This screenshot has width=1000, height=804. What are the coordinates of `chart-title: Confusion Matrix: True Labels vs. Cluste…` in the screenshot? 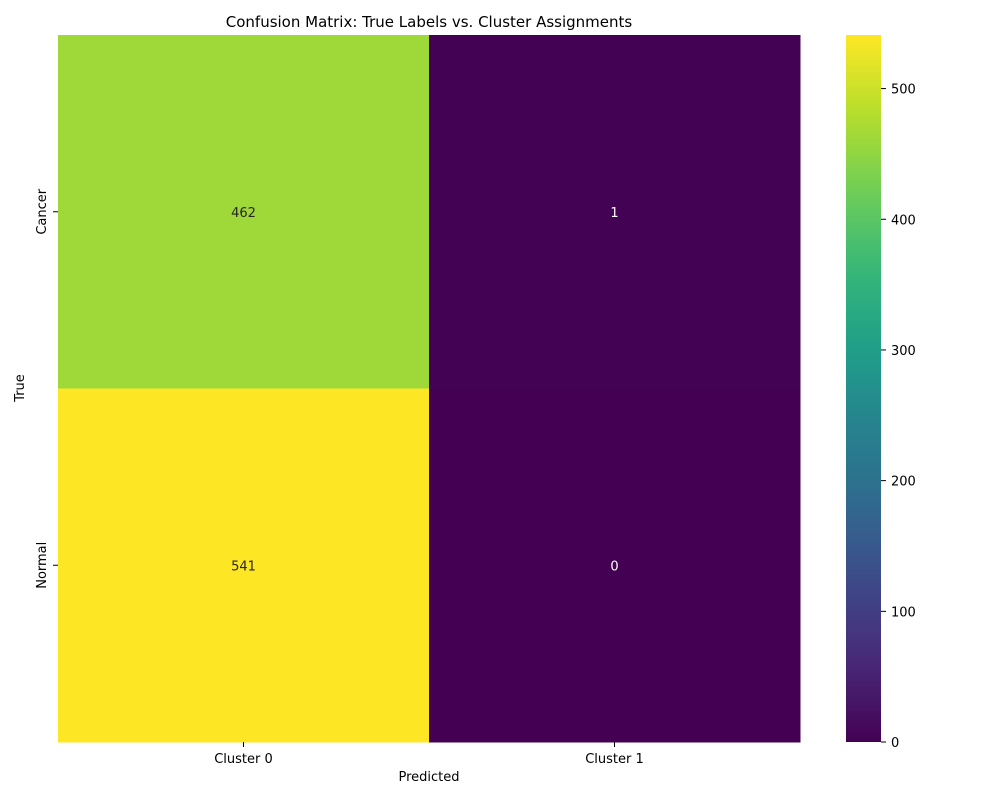 It's located at (429, 22).